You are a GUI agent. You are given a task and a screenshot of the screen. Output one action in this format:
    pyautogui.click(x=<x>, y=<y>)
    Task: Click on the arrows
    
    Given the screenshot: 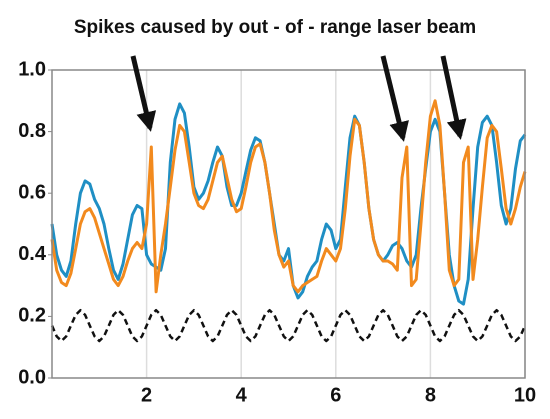 What is the action you would take?
    pyautogui.click(x=298, y=98)
    